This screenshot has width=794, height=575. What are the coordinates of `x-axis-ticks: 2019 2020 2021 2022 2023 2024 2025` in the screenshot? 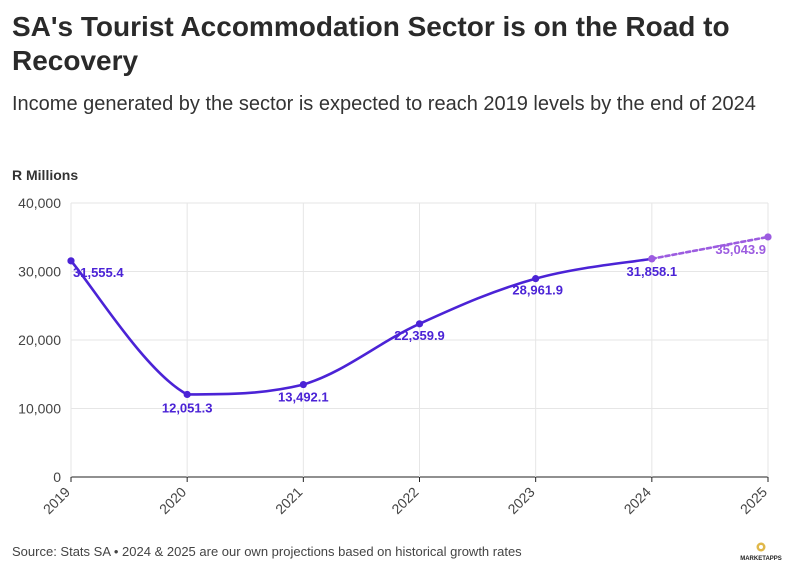 It's located at (405, 497).